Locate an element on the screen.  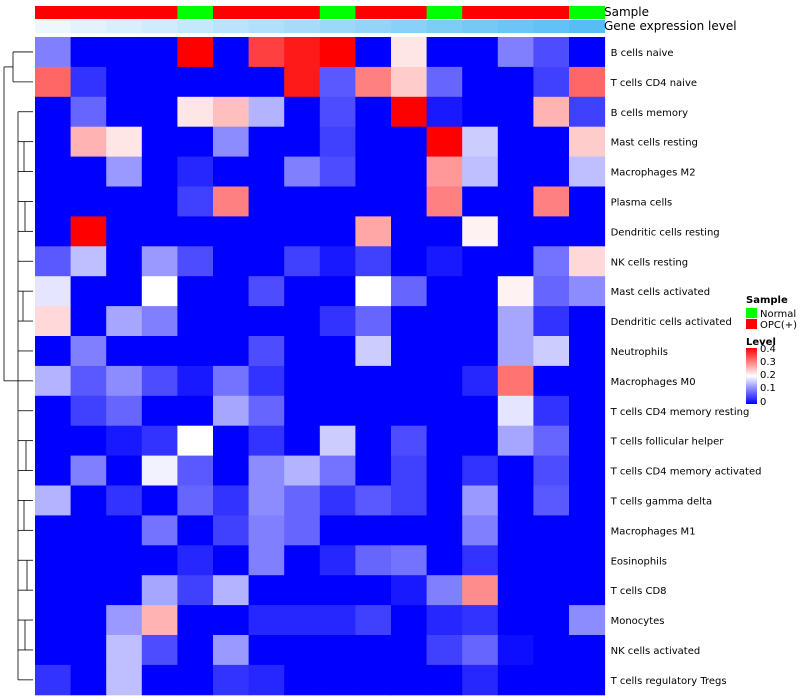
level-tick-0.3: 0.3 is located at coordinates (768, 362).